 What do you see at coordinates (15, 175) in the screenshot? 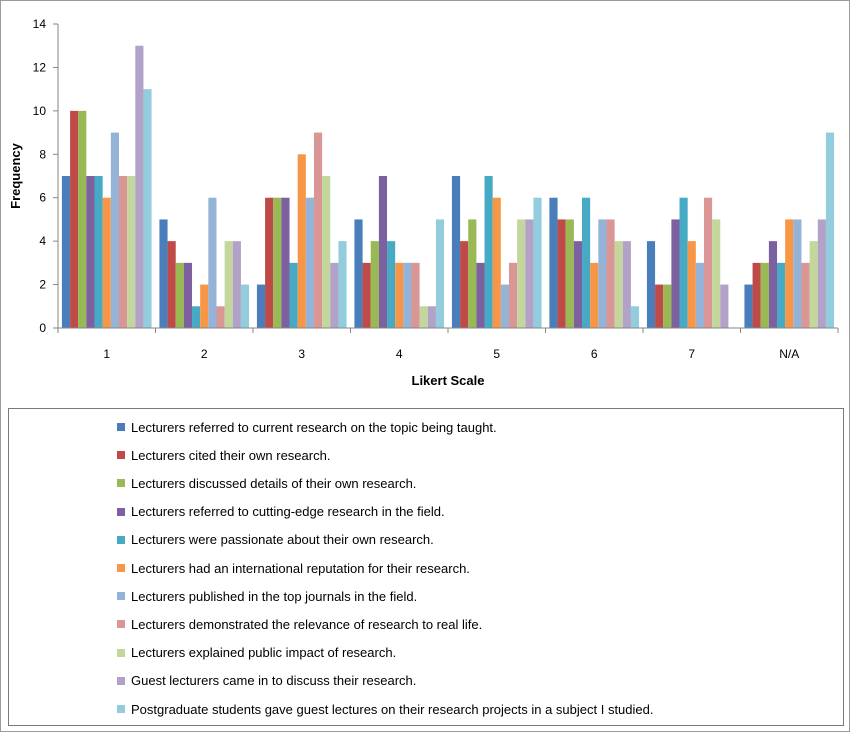
I see `y-axis-title: Frequency` at bounding box center [15, 175].